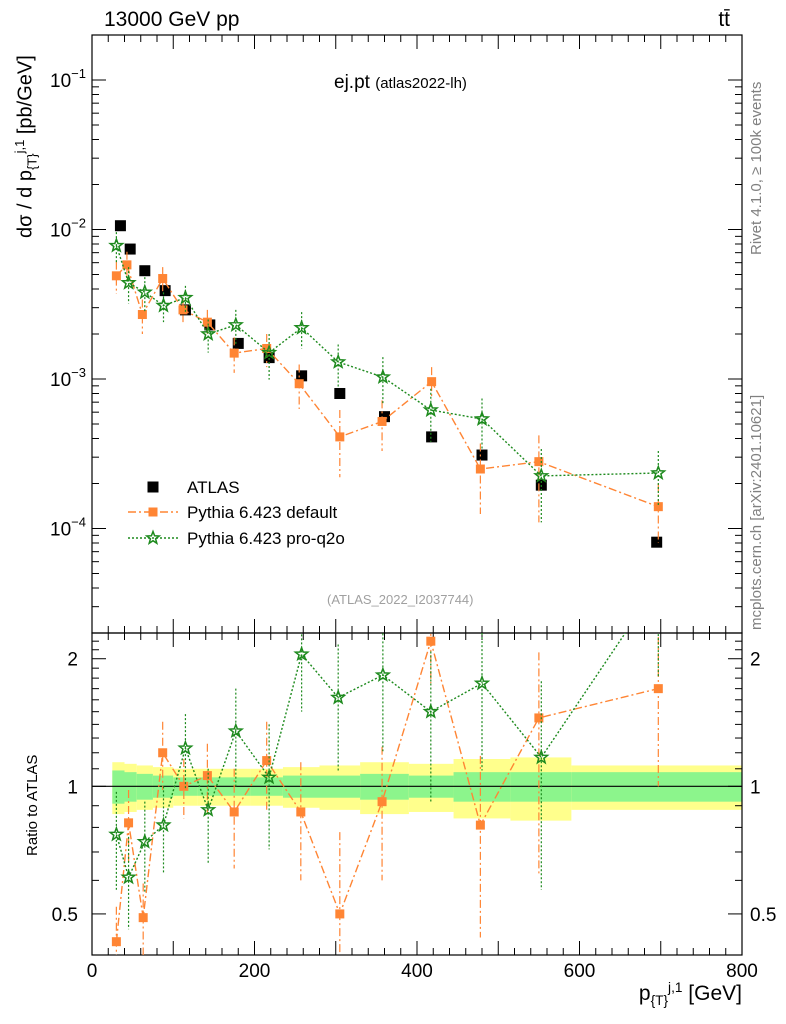 The height and width of the screenshot is (1024, 786). Describe the element at coordinates (25, 204) in the screenshot. I see `main-y-axis-label-text: dσ / d p` at that location.